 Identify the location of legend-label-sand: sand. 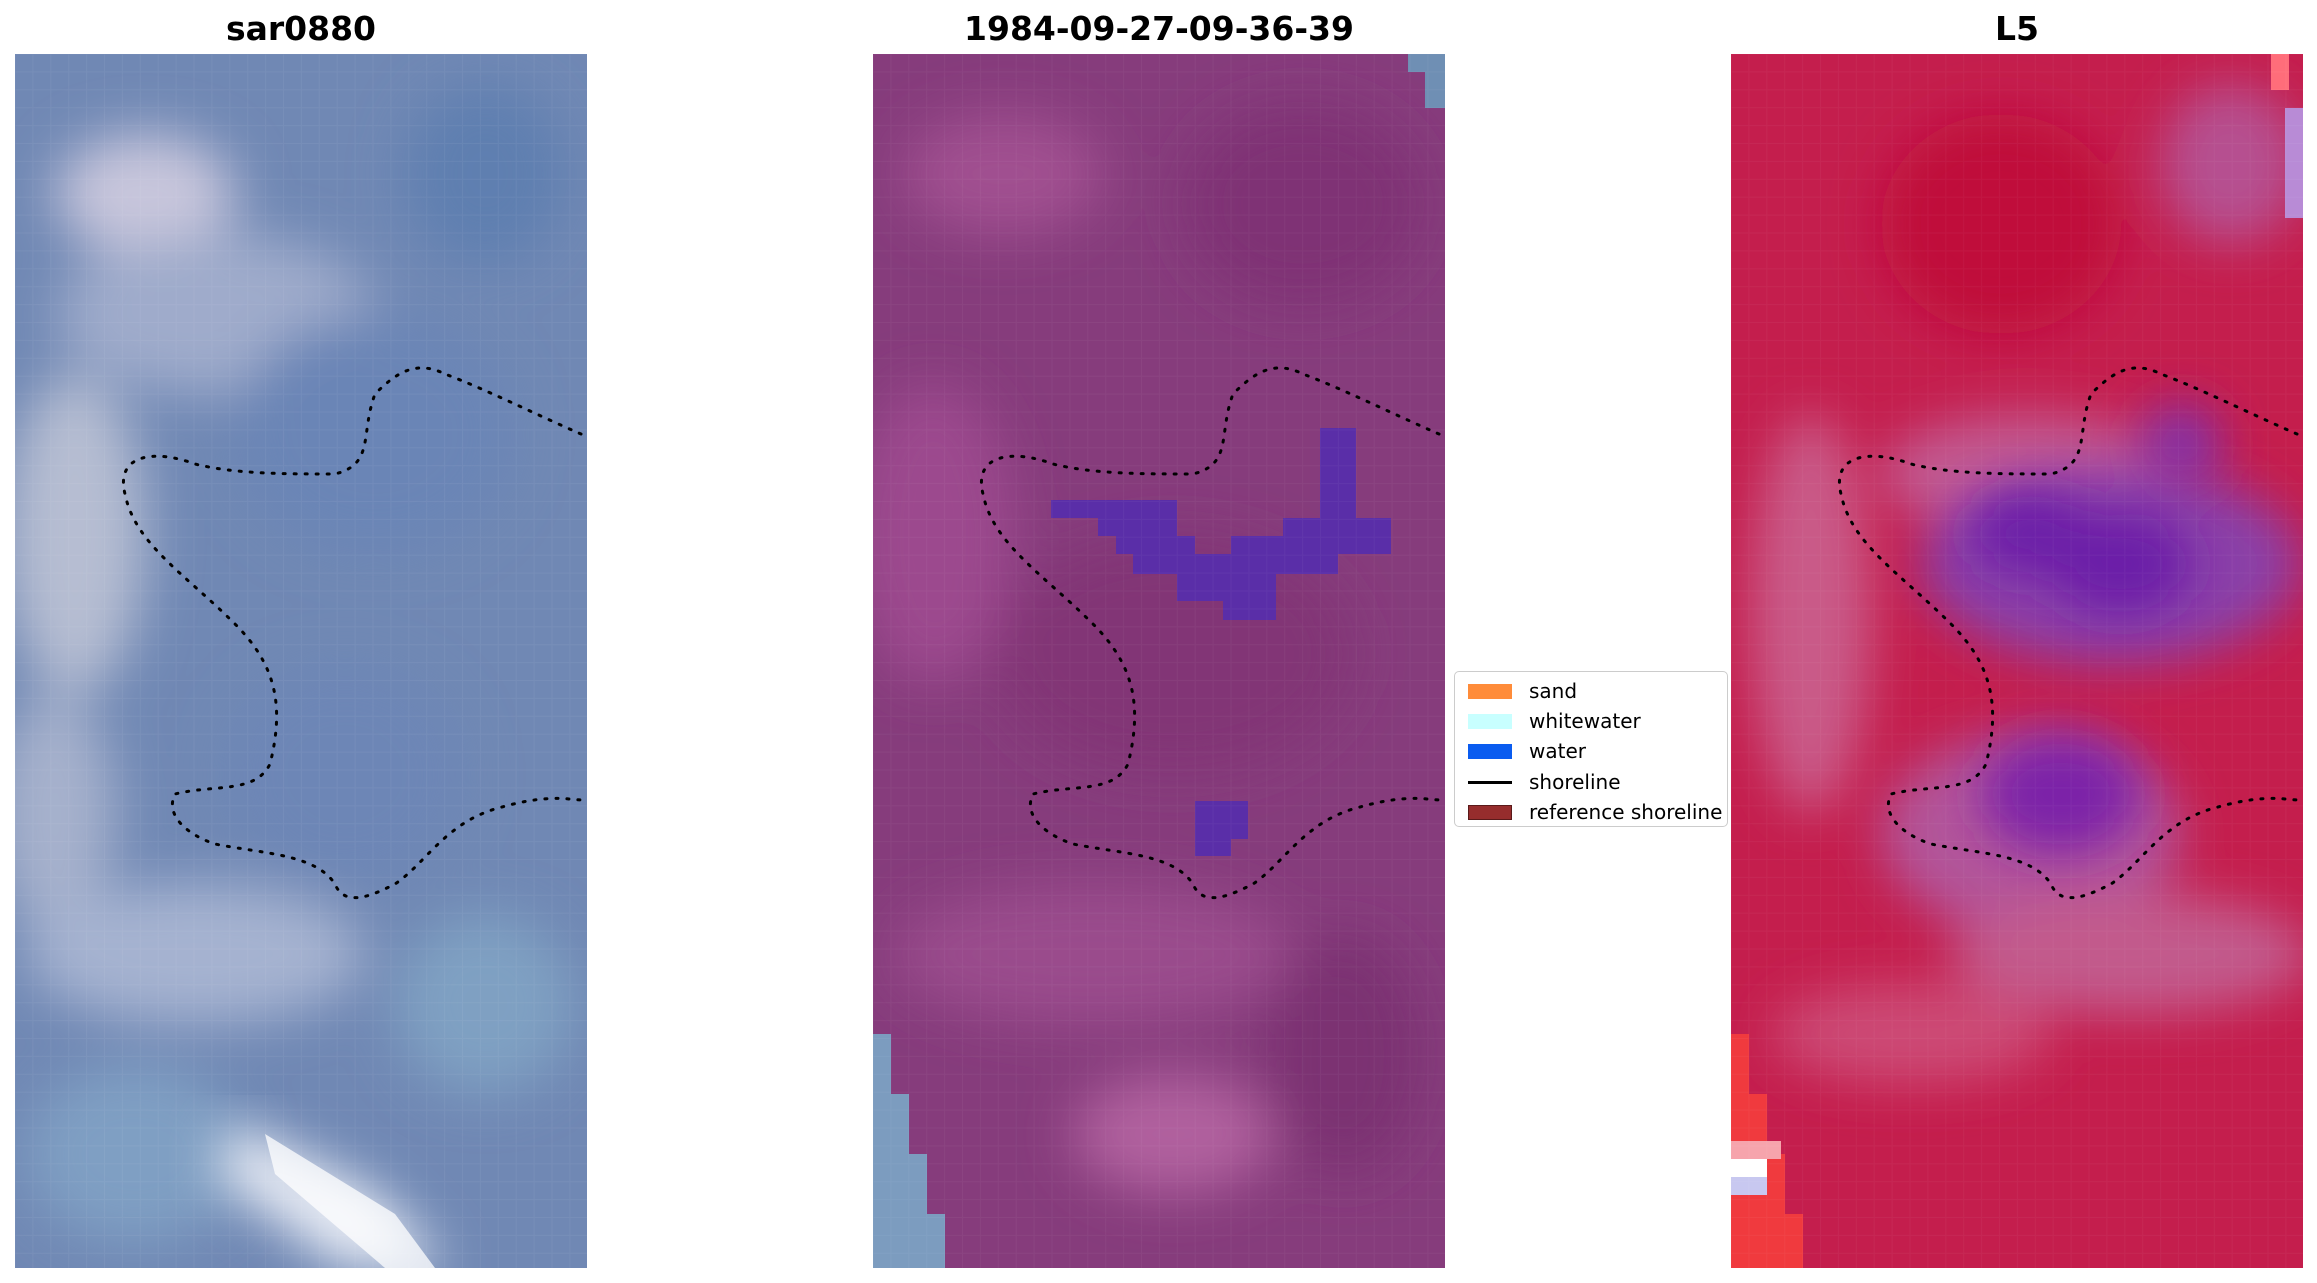
(1553, 691).